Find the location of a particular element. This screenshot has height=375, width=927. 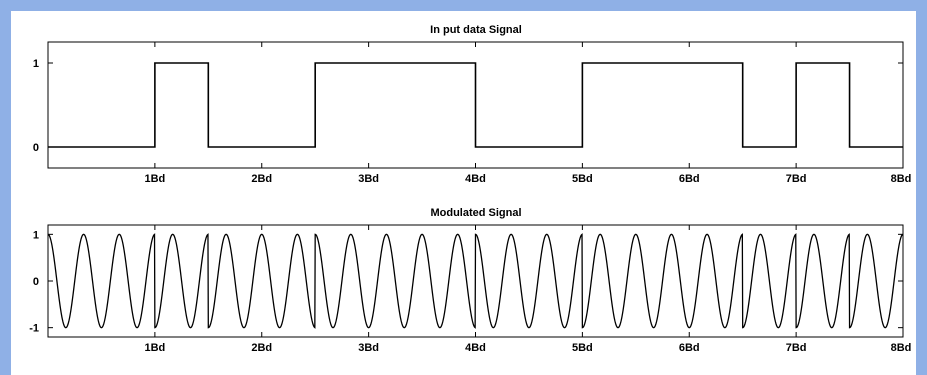

frame-top-border is located at coordinates (463, 5).